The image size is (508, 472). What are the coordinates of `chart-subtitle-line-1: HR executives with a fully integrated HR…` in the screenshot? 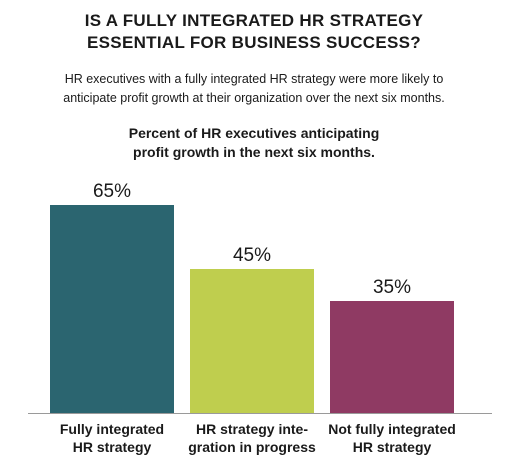 It's located at (254, 79).